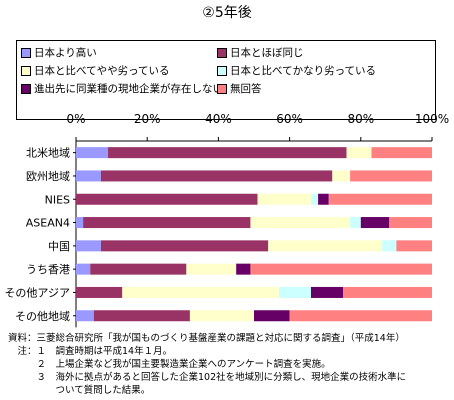  Describe the element at coordinates (303, 71) in the screenshot. I see `legend-label: 日本と比べてかなり劣っている` at that location.